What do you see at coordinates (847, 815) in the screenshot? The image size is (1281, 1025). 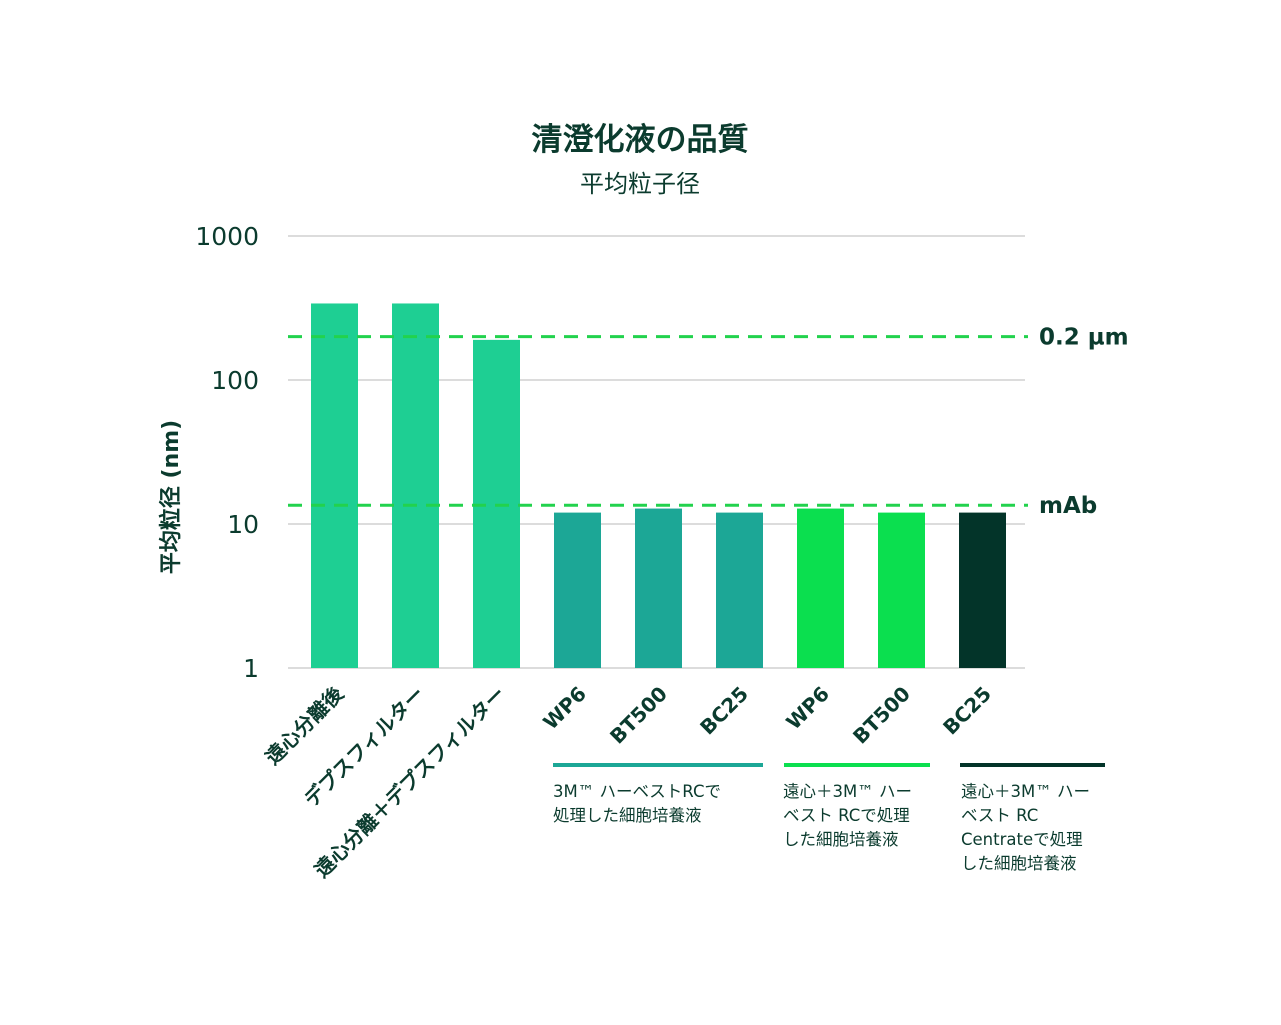 I see `group-label: 遠心＋3M™ ハー ベスト RCで処理 した細胞培養液` at bounding box center [847, 815].